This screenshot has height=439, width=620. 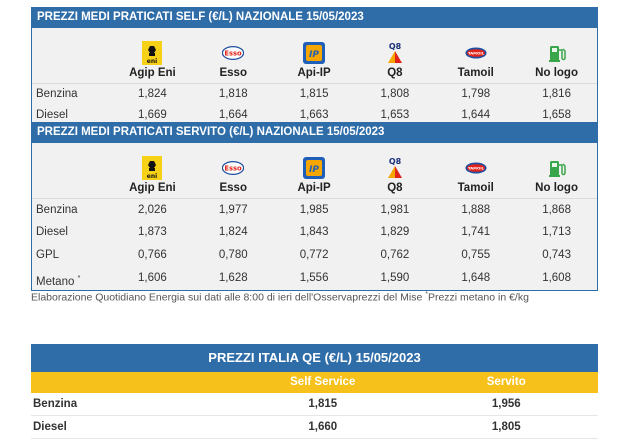 I want to click on qe-column-header: Servito, so click(x=506, y=382).